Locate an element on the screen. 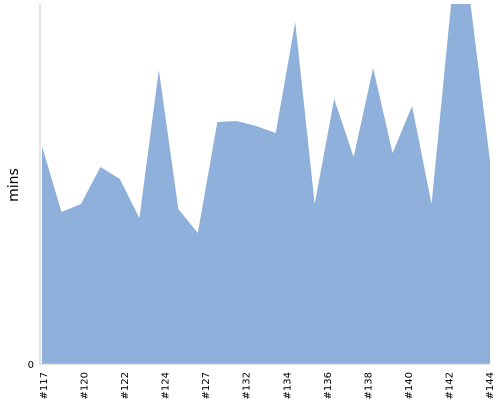 This screenshot has height=400, width=500. y-axis-title: mins is located at coordinates (14, 185).